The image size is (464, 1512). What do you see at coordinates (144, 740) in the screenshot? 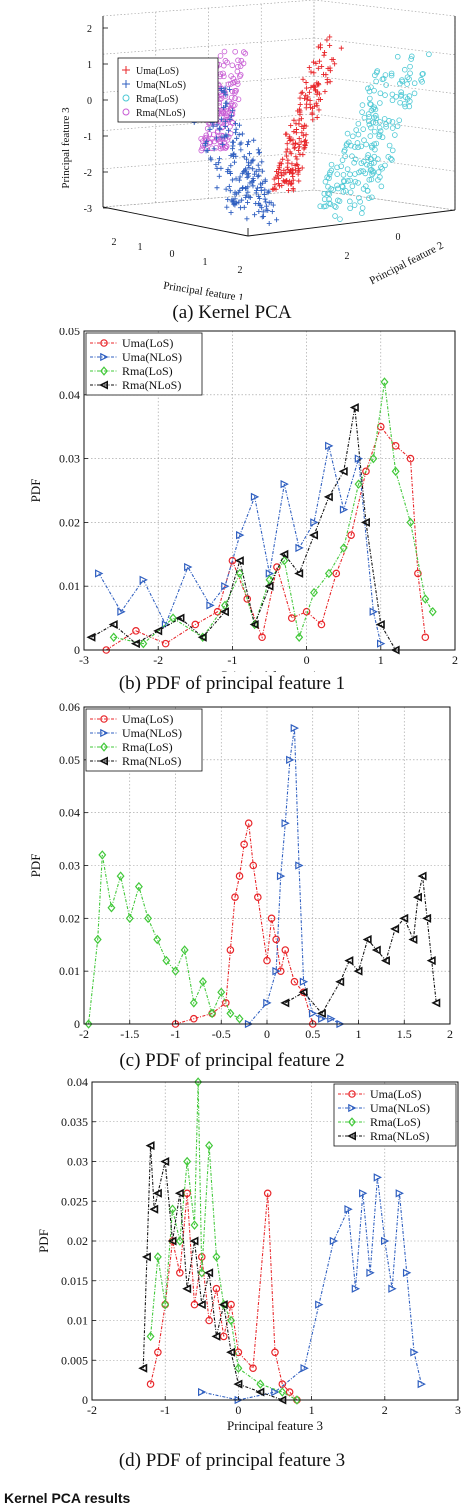
I see `legend: Uma(LoS)Uma(NLoS)Rma(LoS)Rma(NLoS)` at bounding box center [144, 740].